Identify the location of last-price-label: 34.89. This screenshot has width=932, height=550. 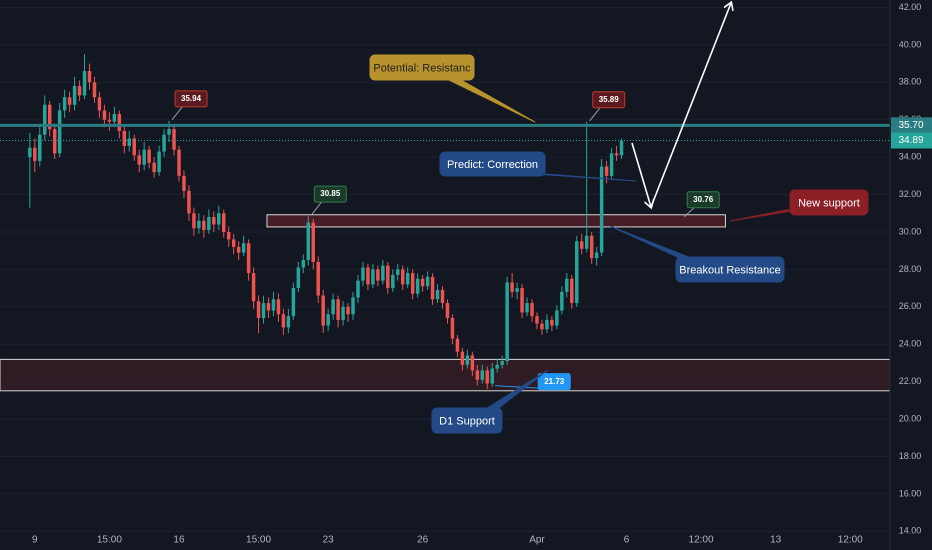
(910, 140).